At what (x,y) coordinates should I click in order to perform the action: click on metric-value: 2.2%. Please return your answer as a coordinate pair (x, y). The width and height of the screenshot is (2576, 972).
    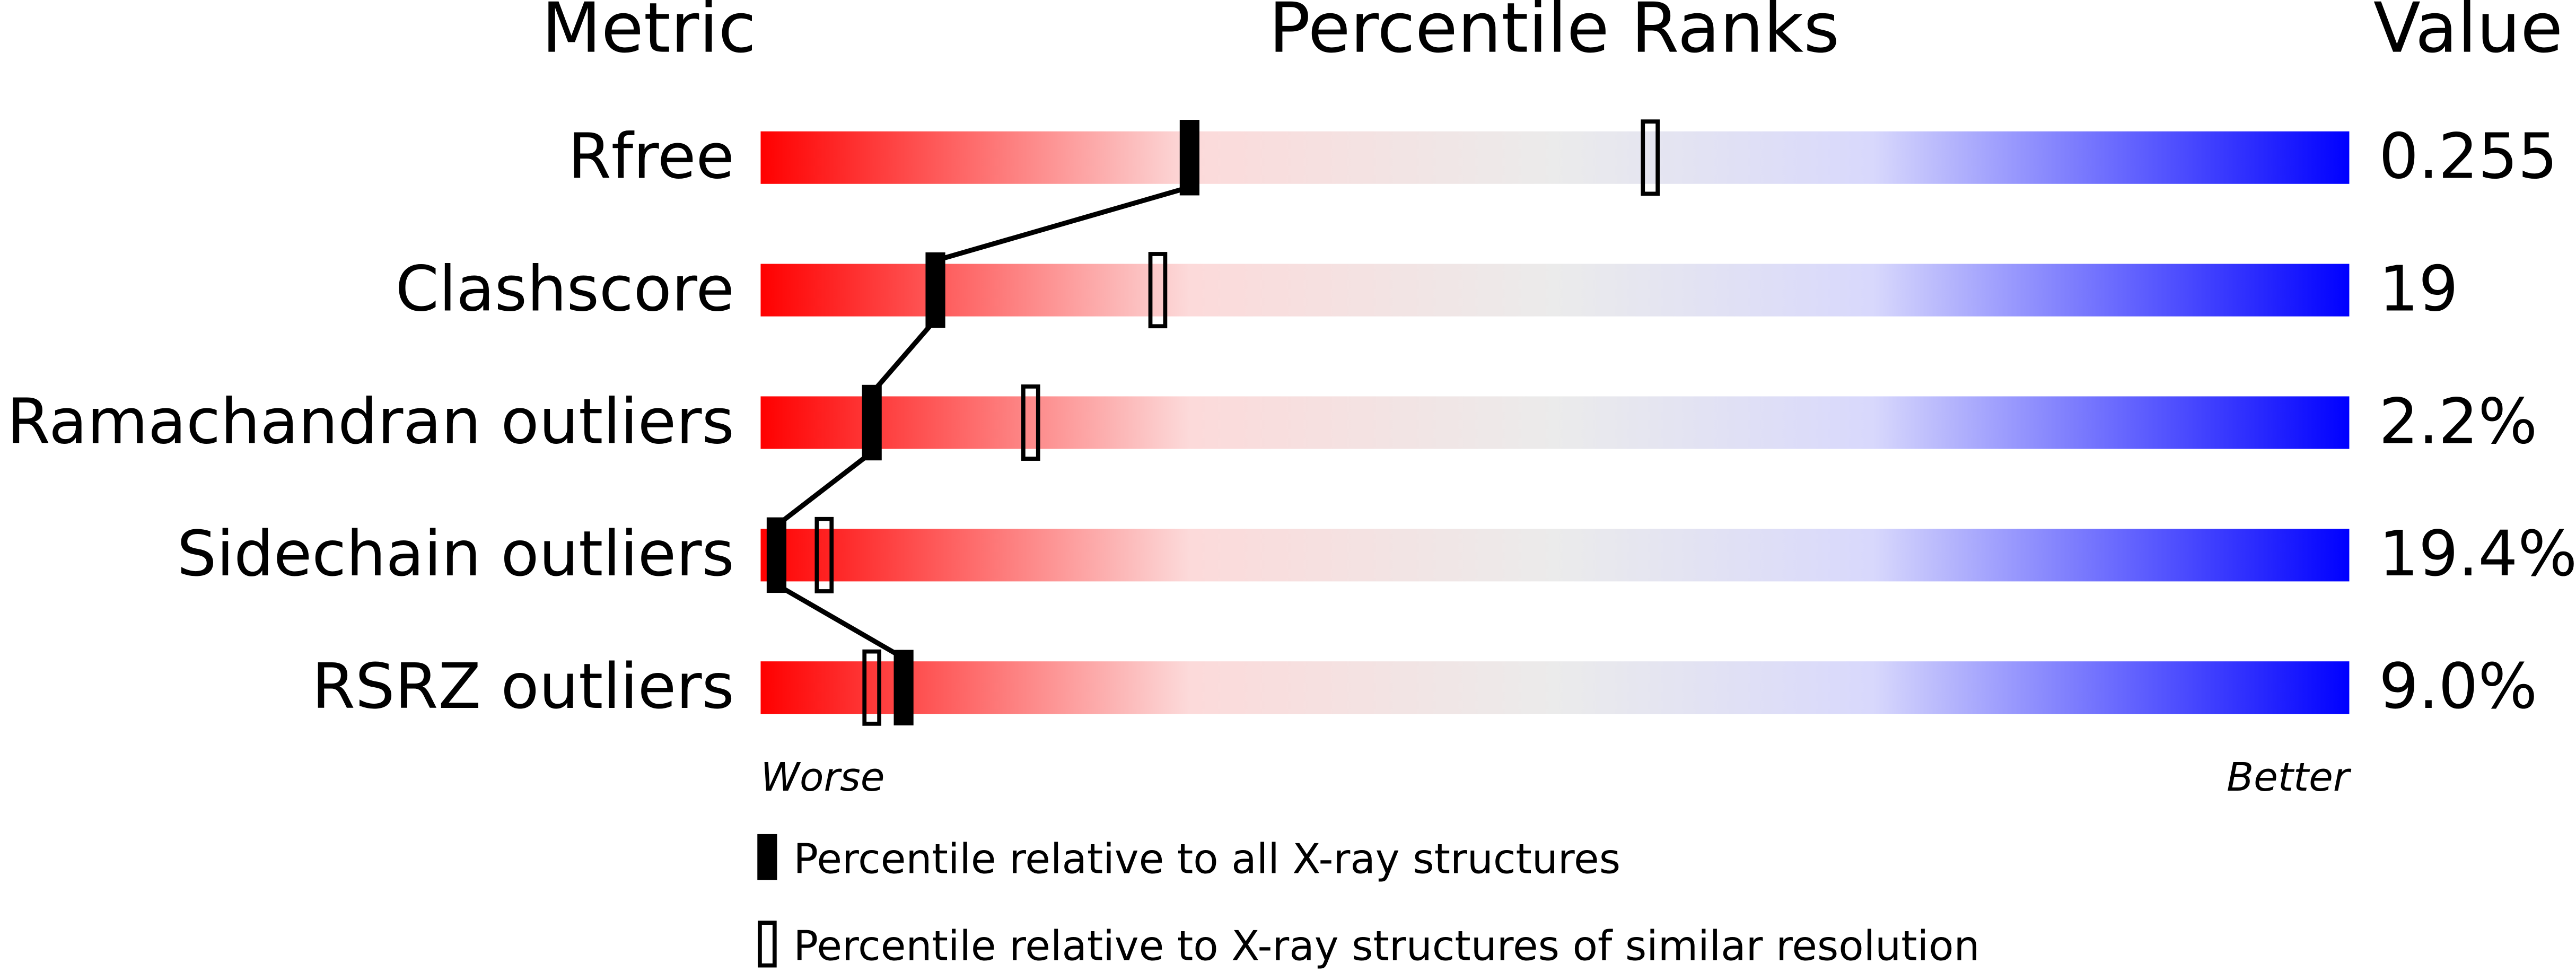
    Looking at the image, I should click on (2458, 422).